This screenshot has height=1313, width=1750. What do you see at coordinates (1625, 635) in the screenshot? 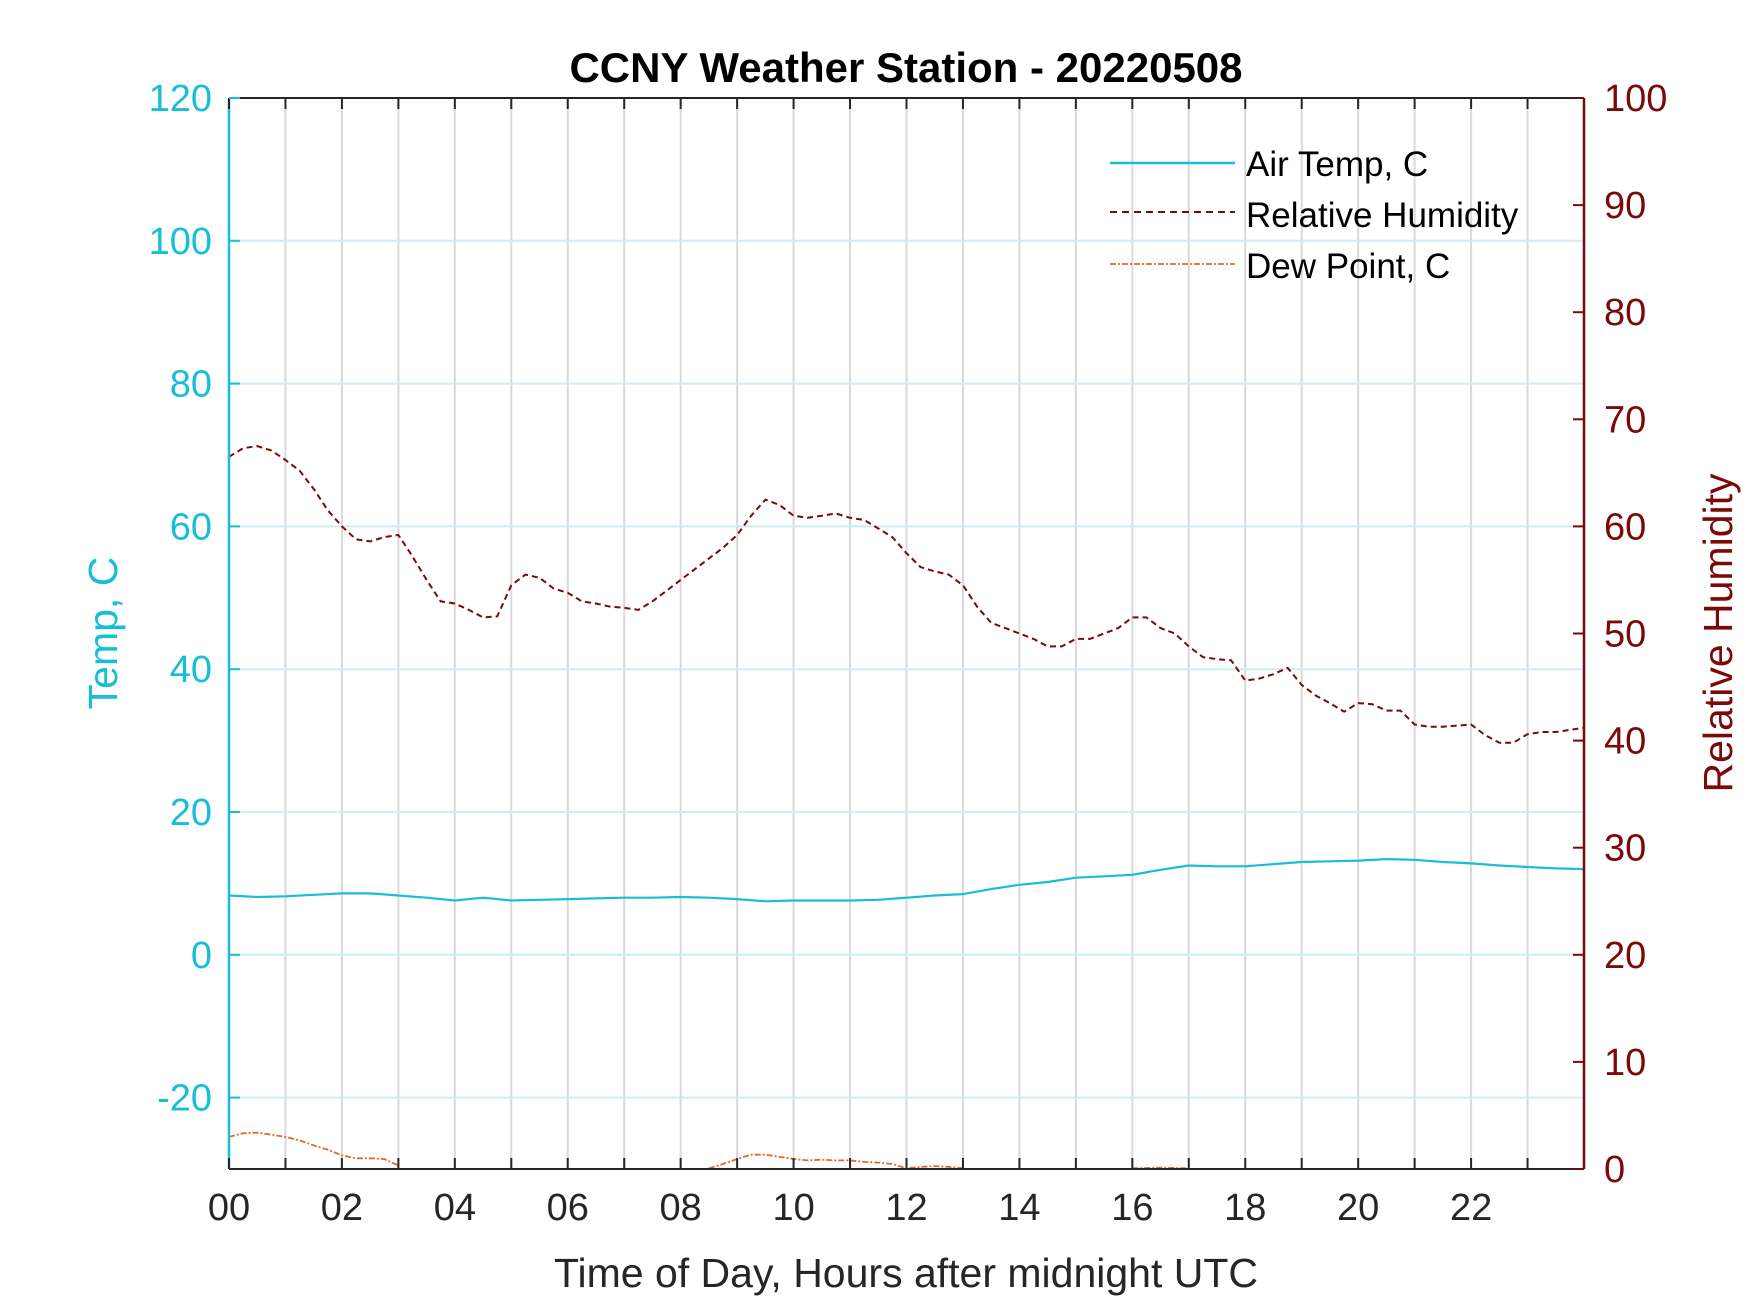
I see `y-right-tick-label: 50` at bounding box center [1625, 635].